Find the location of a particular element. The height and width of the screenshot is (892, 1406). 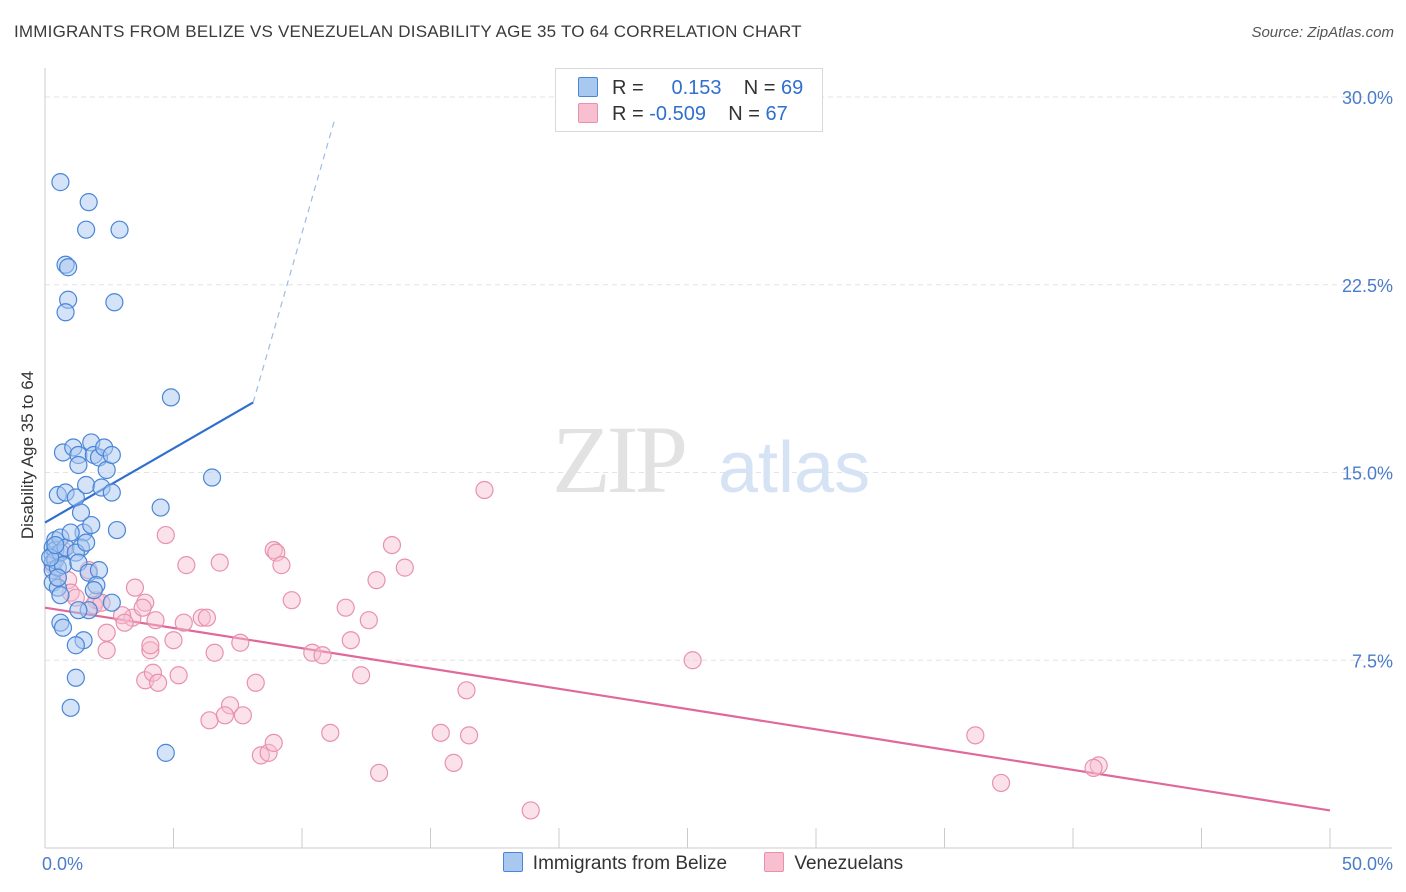

legend-row-belize: R = 0.153 N = 69 is located at coordinates (690, 89).